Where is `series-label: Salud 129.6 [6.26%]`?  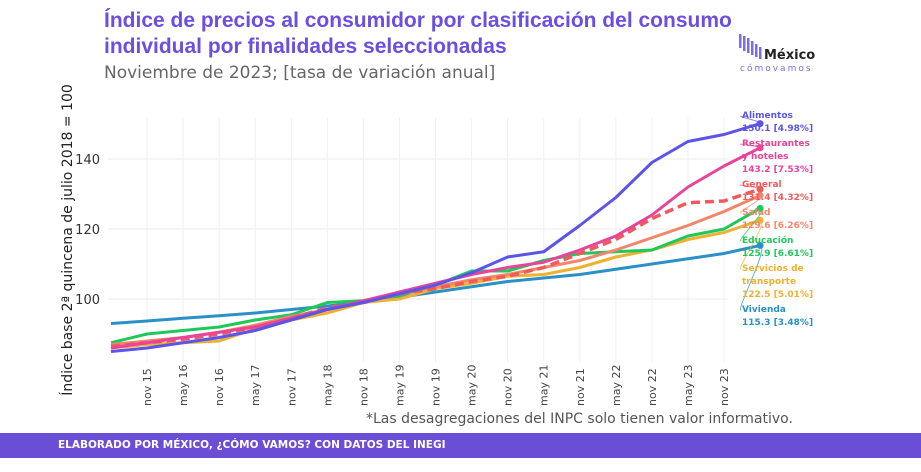
series-label: Salud 129.6 [6.26%] is located at coordinates (777, 220).